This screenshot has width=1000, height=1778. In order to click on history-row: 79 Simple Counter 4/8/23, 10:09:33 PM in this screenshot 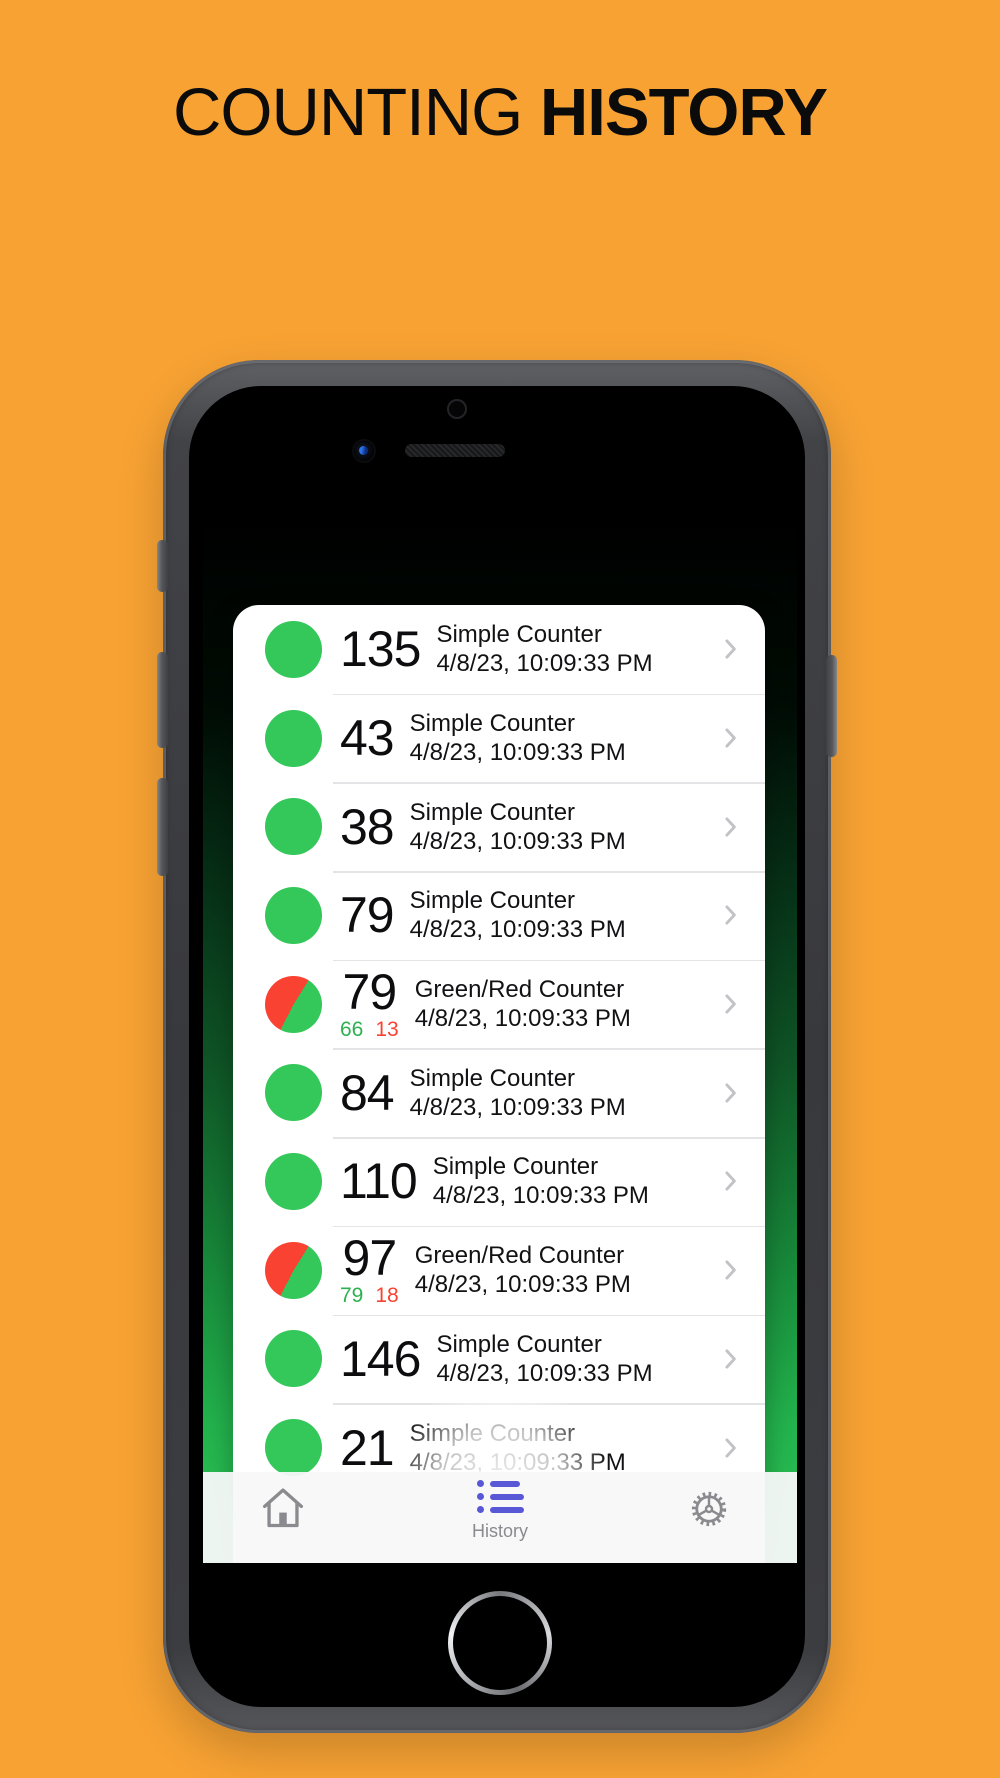, I will do `click(499, 915)`.